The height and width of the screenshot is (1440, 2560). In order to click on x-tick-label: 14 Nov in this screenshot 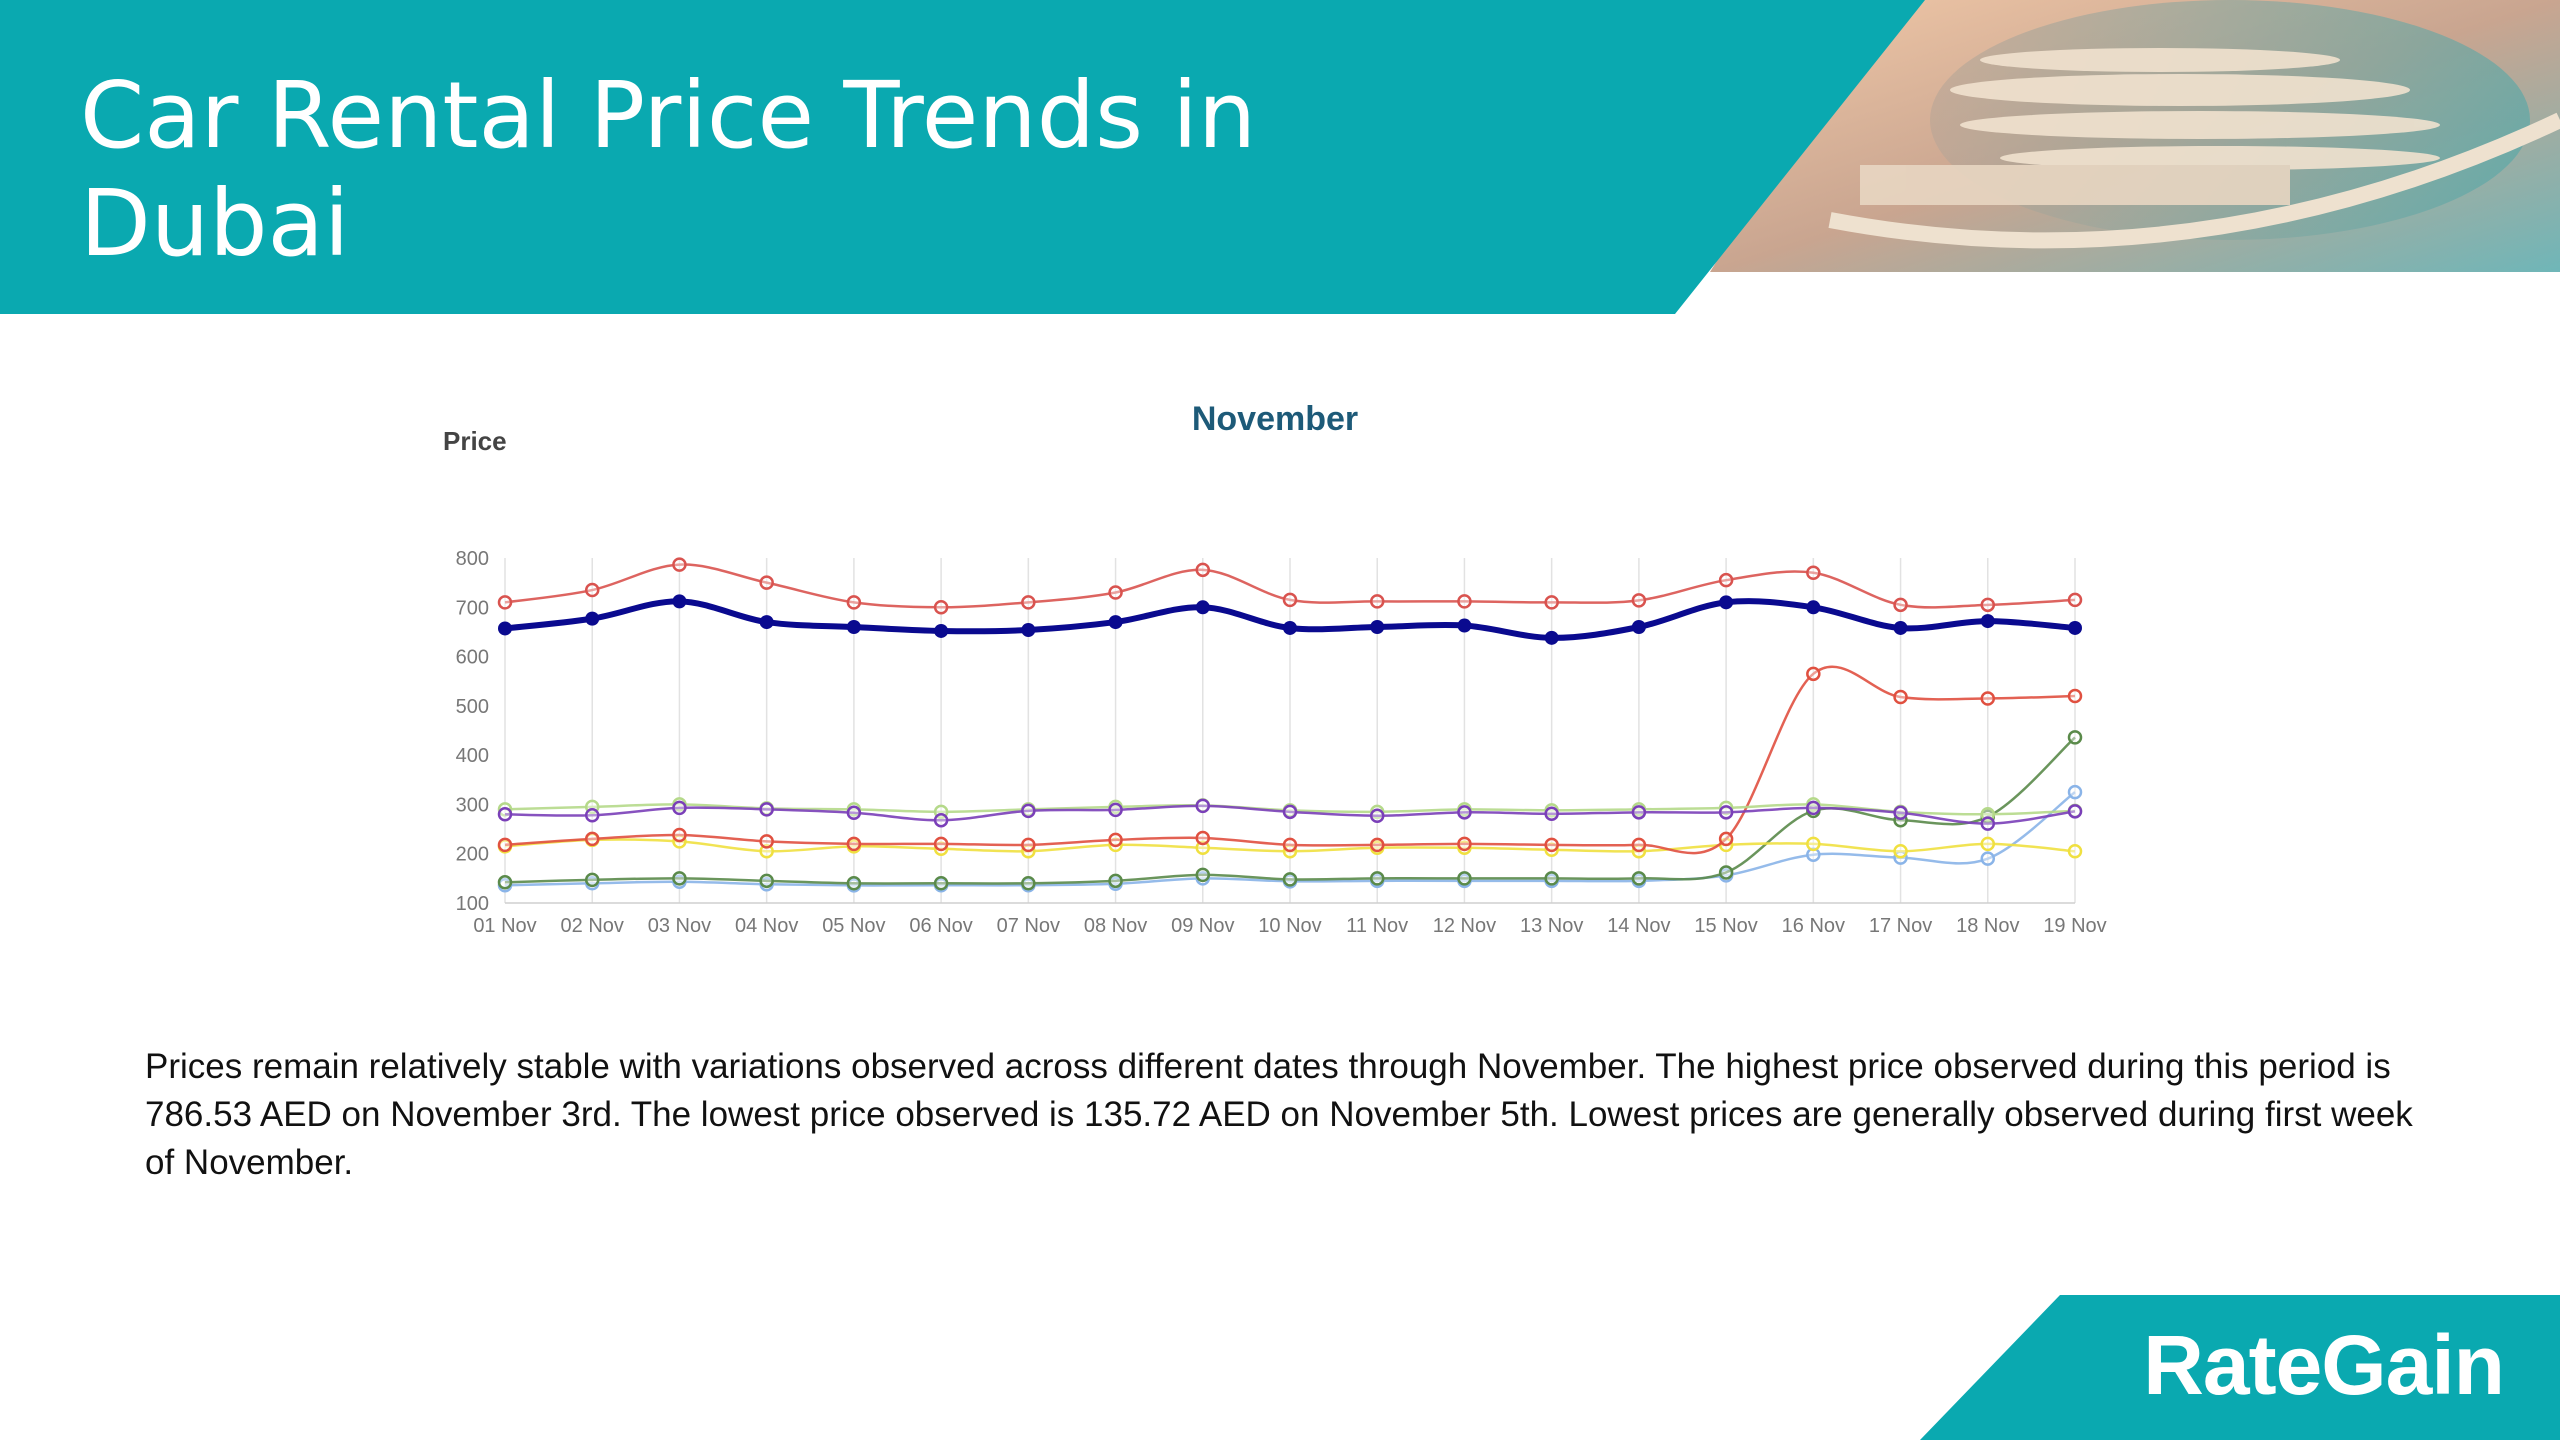, I will do `click(1638, 926)`.